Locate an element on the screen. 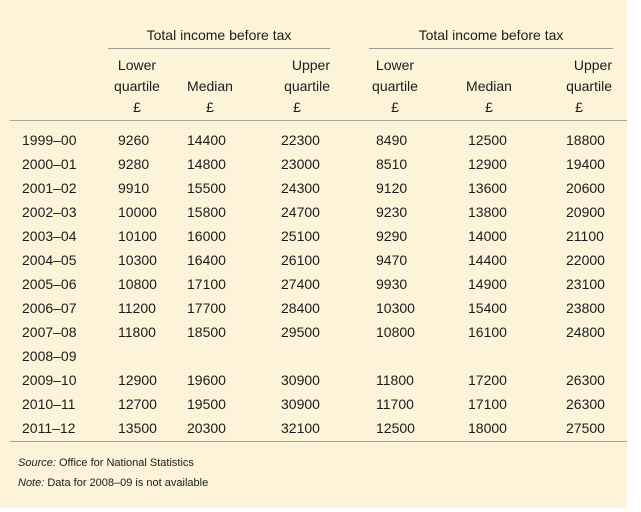 The width and height of the screenshot is (641, 512). table-row: 2001–02 9910 15500 24300 9120 13600 20600 is located at coordinates (313, 188).